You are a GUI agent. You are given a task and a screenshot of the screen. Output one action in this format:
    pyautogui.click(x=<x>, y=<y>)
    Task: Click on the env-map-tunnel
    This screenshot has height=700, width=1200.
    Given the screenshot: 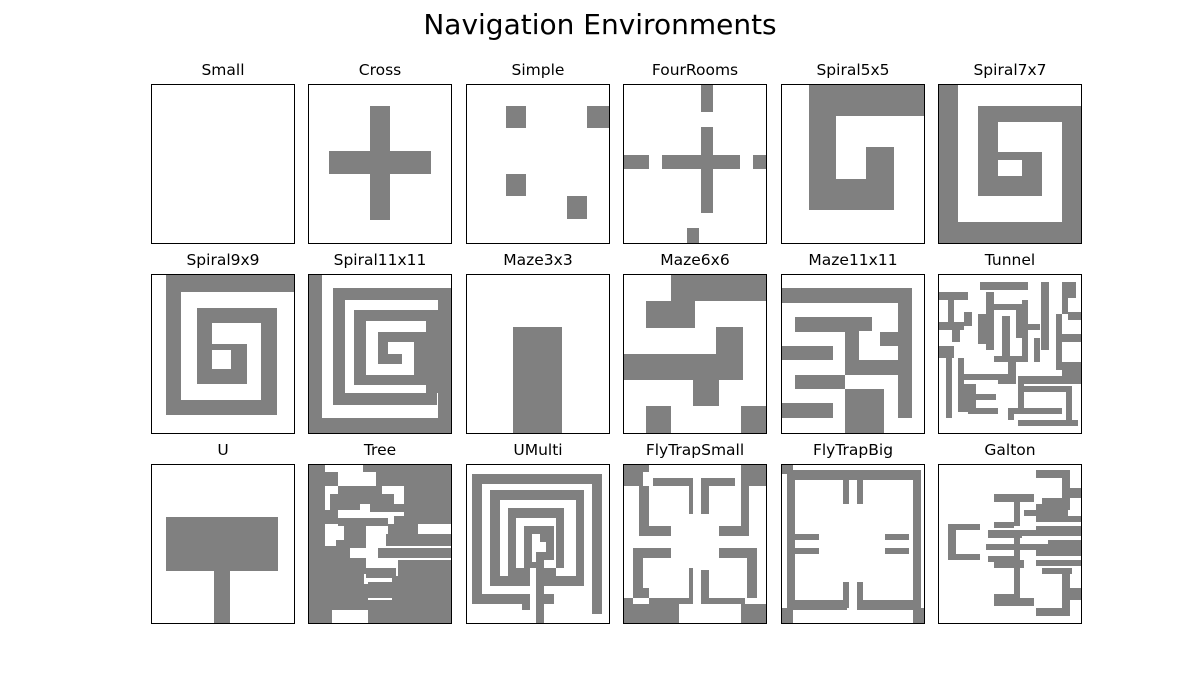 What is the action you would take?
    pyautogui.click(x=1010, y=354)
    